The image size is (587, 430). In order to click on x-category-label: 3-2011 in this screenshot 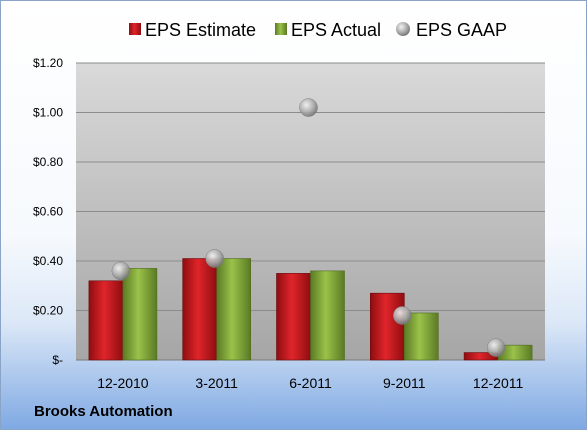, I will do `click(216, 383)`.